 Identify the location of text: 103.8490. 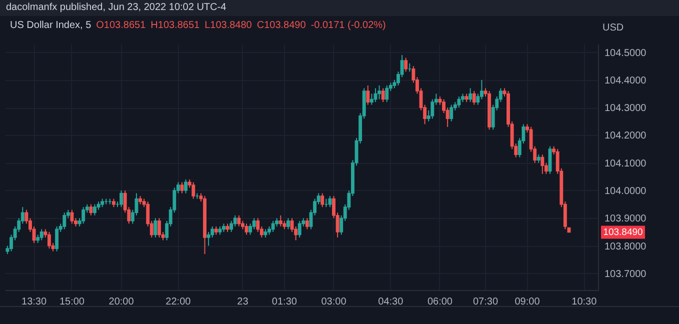
(623, 232).